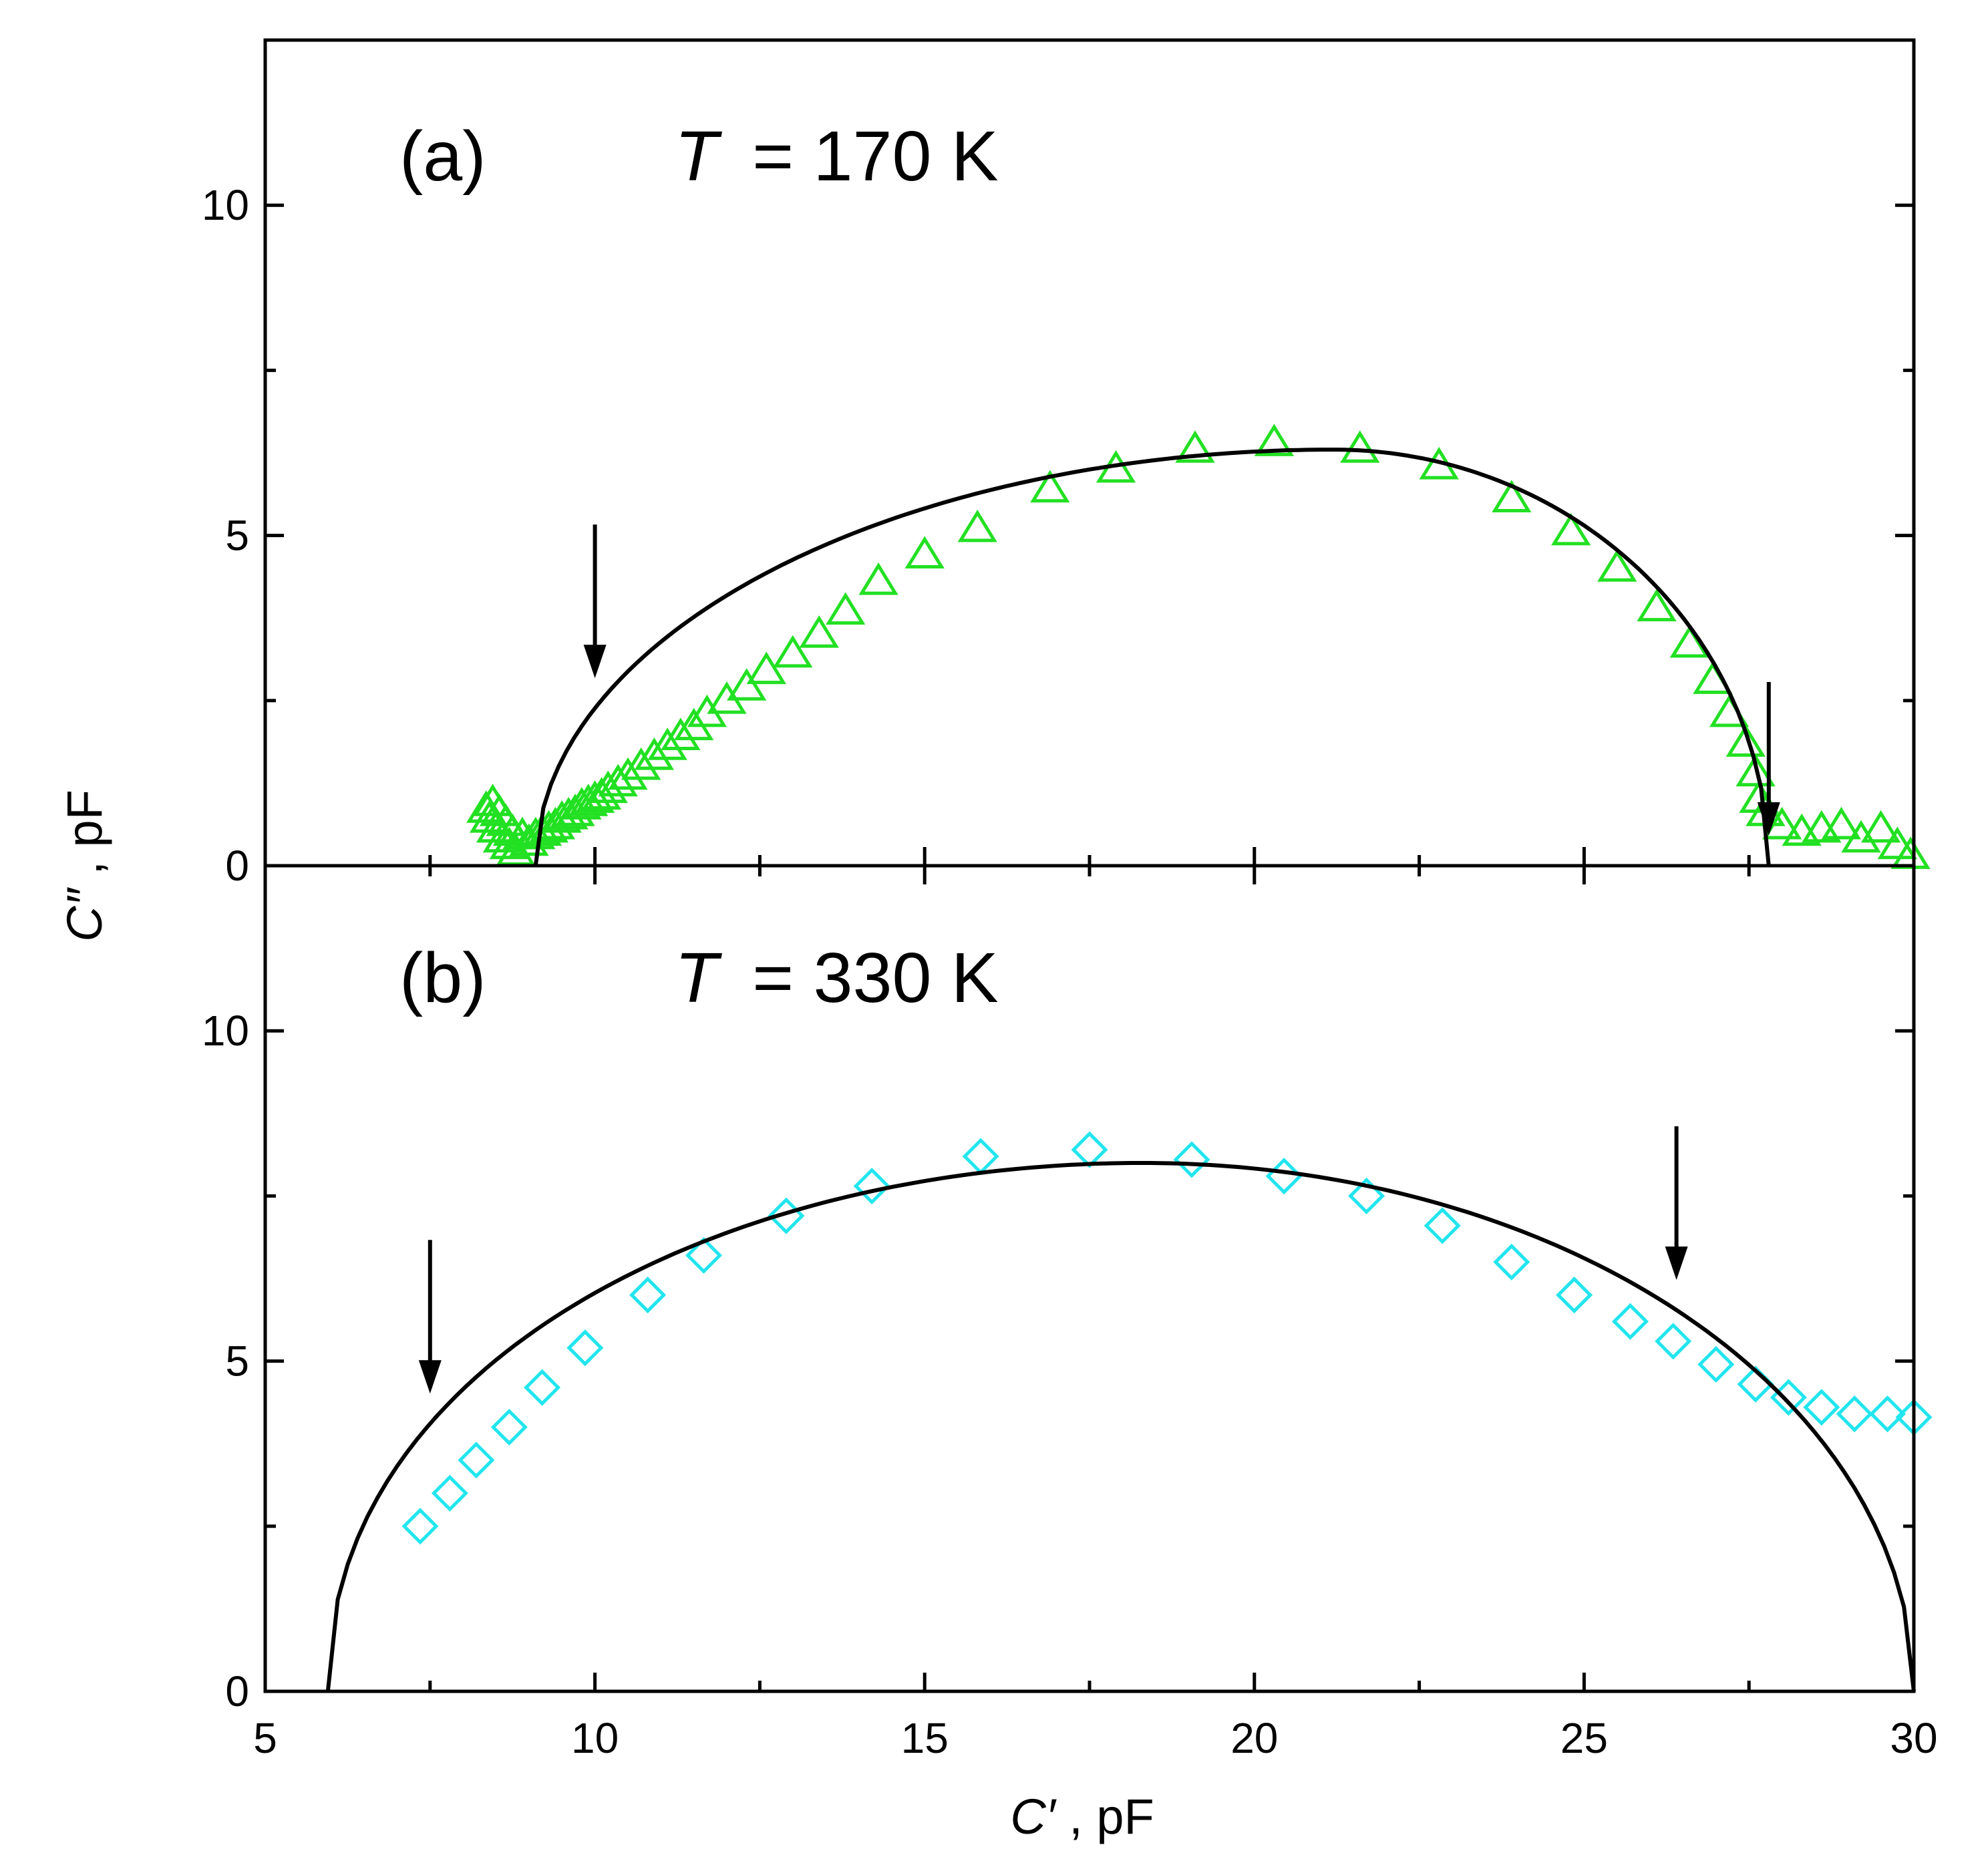 The width and height of the screenshot is (1988, 1859). What do you see at coordinates (875, 978) in the screenshot?
I see `panel-b-temperature-value: = 330 K` at bounding box center [875, 978].